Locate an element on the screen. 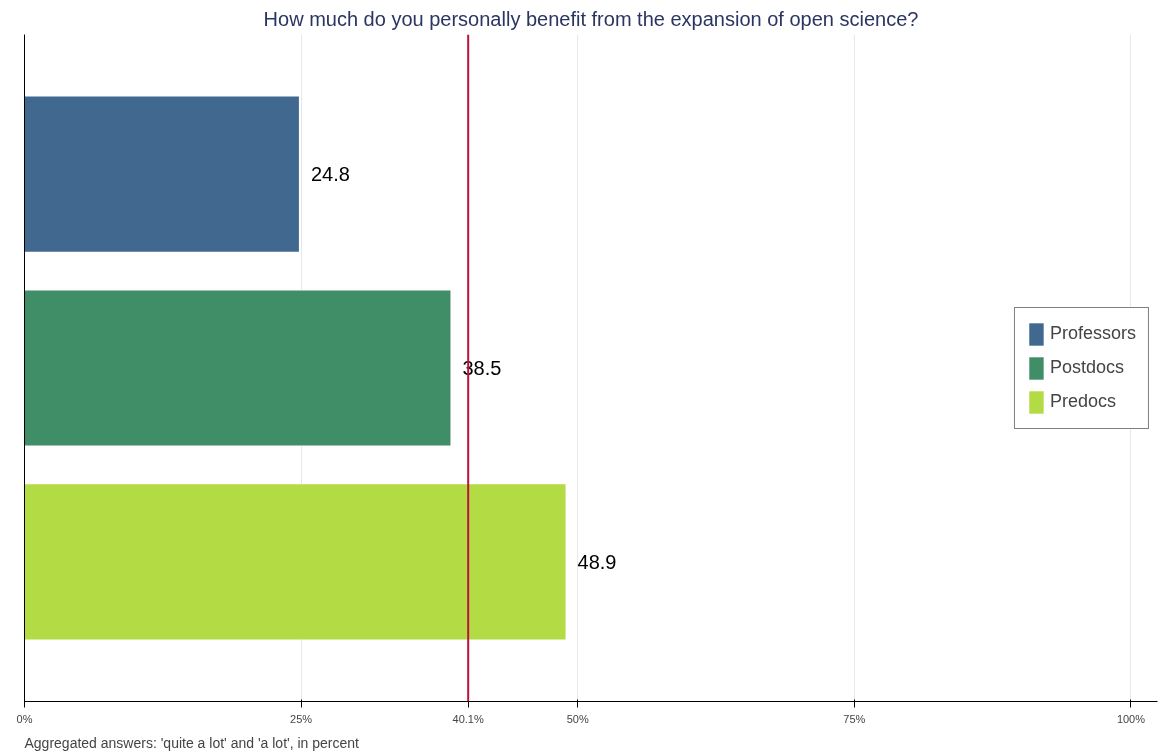 Image resolution: width=1159 pixels, height=755 pixels. legend-label: Postdocs is located at coordinates (1087, 367).